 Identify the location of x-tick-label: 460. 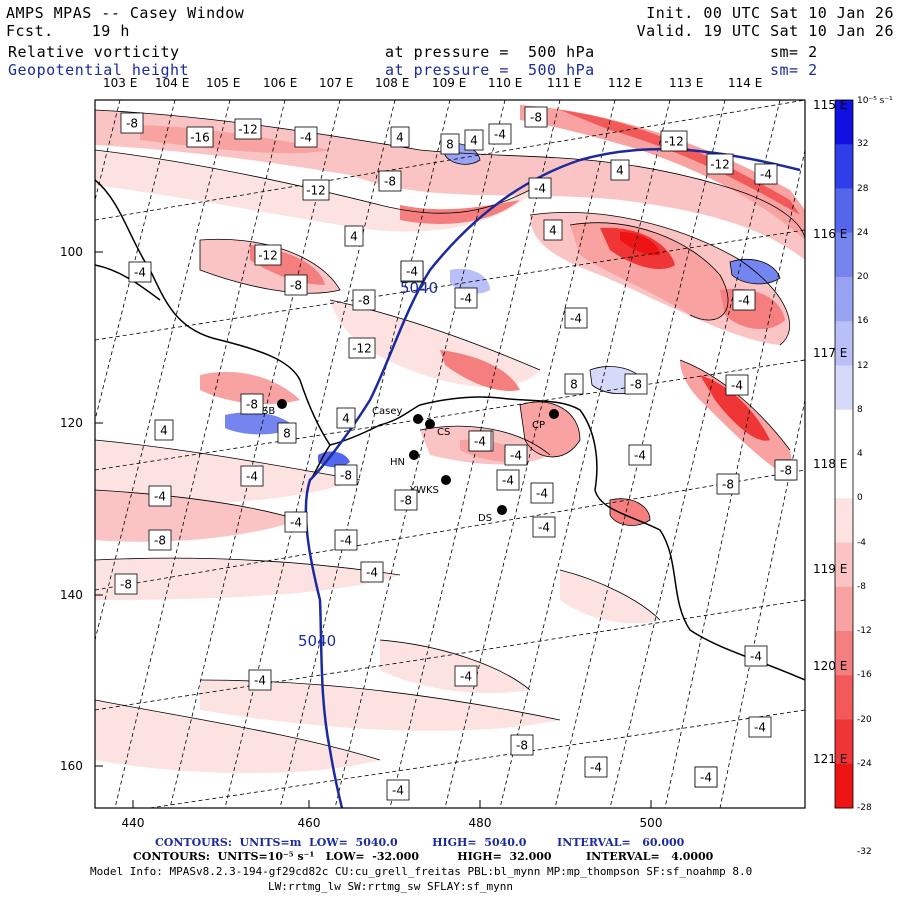
(309, 823).